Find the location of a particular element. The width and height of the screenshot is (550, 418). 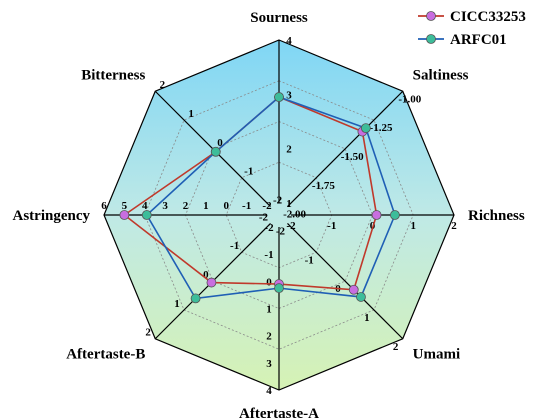

tick-label-richness: 1 is located at coordinates (414, 226).